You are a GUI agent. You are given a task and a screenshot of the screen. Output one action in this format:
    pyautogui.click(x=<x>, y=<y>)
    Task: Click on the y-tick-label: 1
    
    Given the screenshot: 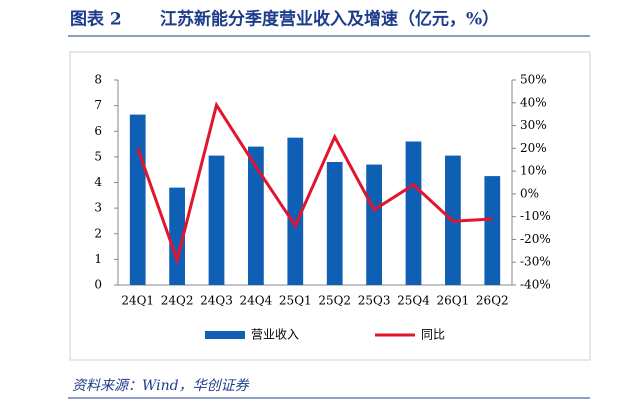 What is the action you would take?
    pyautogui.click(x=98, y=259)
    